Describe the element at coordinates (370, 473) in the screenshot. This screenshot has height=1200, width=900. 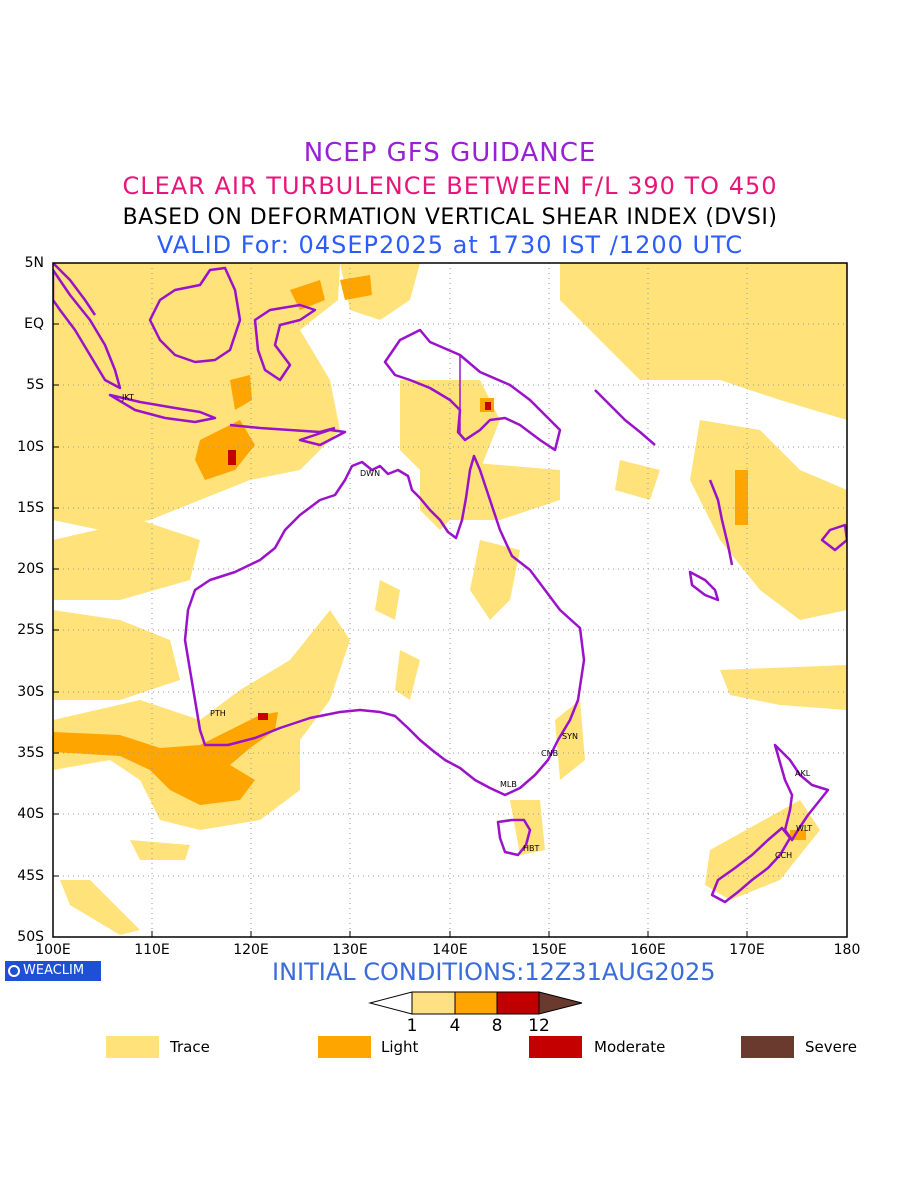
I see `city-label: DWN` at that location.